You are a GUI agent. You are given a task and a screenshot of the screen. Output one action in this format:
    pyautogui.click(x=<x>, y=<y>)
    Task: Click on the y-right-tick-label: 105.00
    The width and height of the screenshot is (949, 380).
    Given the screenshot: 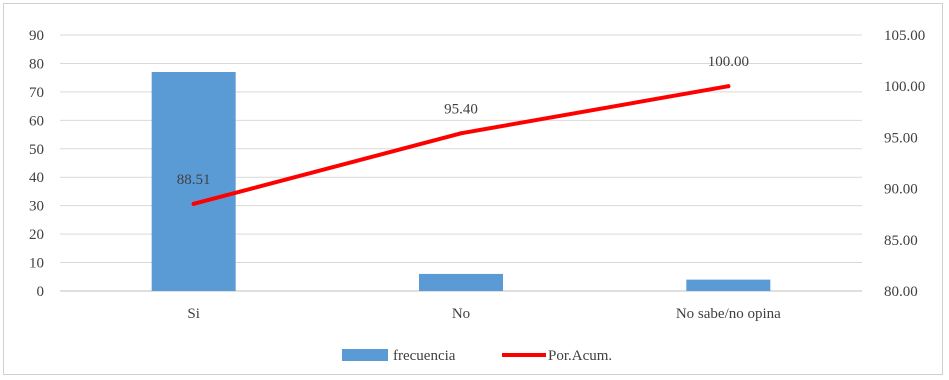 What is the action you would take?
    pyautogui.click(x=904, y=36)
    